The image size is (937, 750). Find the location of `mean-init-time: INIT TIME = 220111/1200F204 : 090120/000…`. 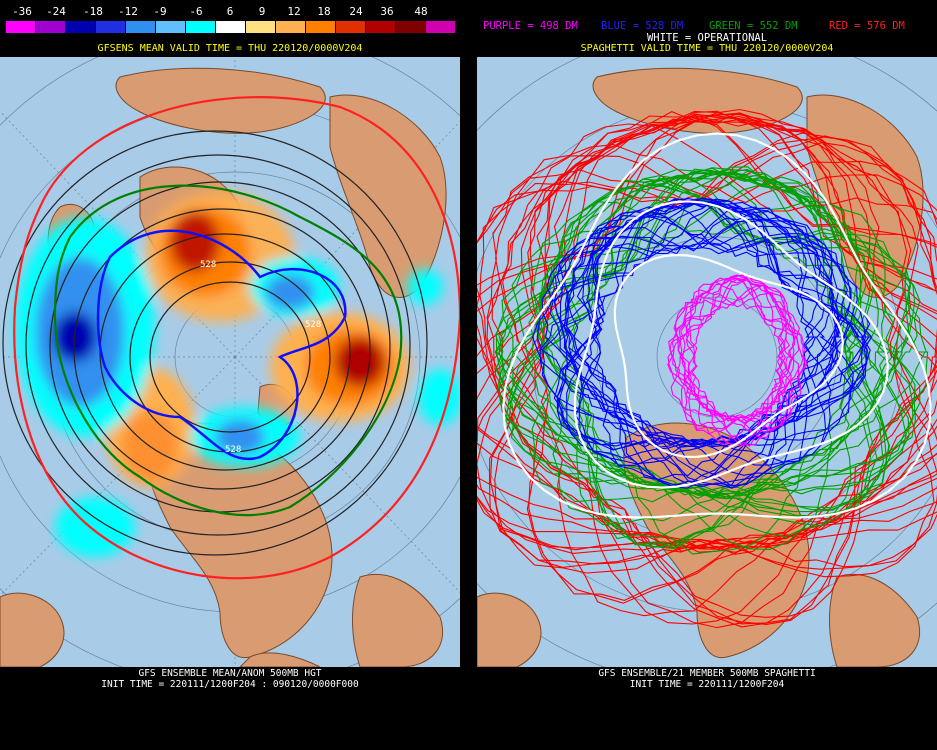

mean-init-time: INIT TIME = 220111/1200F204 : 090120/000… is located at coordinates (230, 684).